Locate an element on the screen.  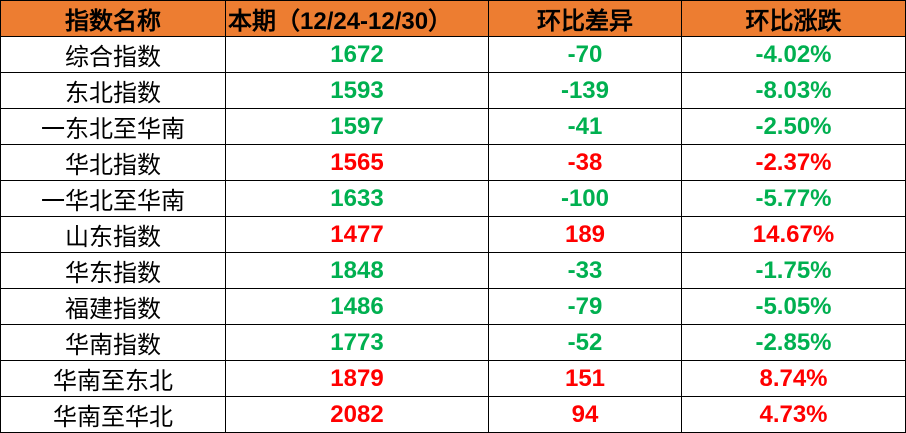
table-row: 华北指数 1565 -38 -2.37% is located at coordinates (453, 162).